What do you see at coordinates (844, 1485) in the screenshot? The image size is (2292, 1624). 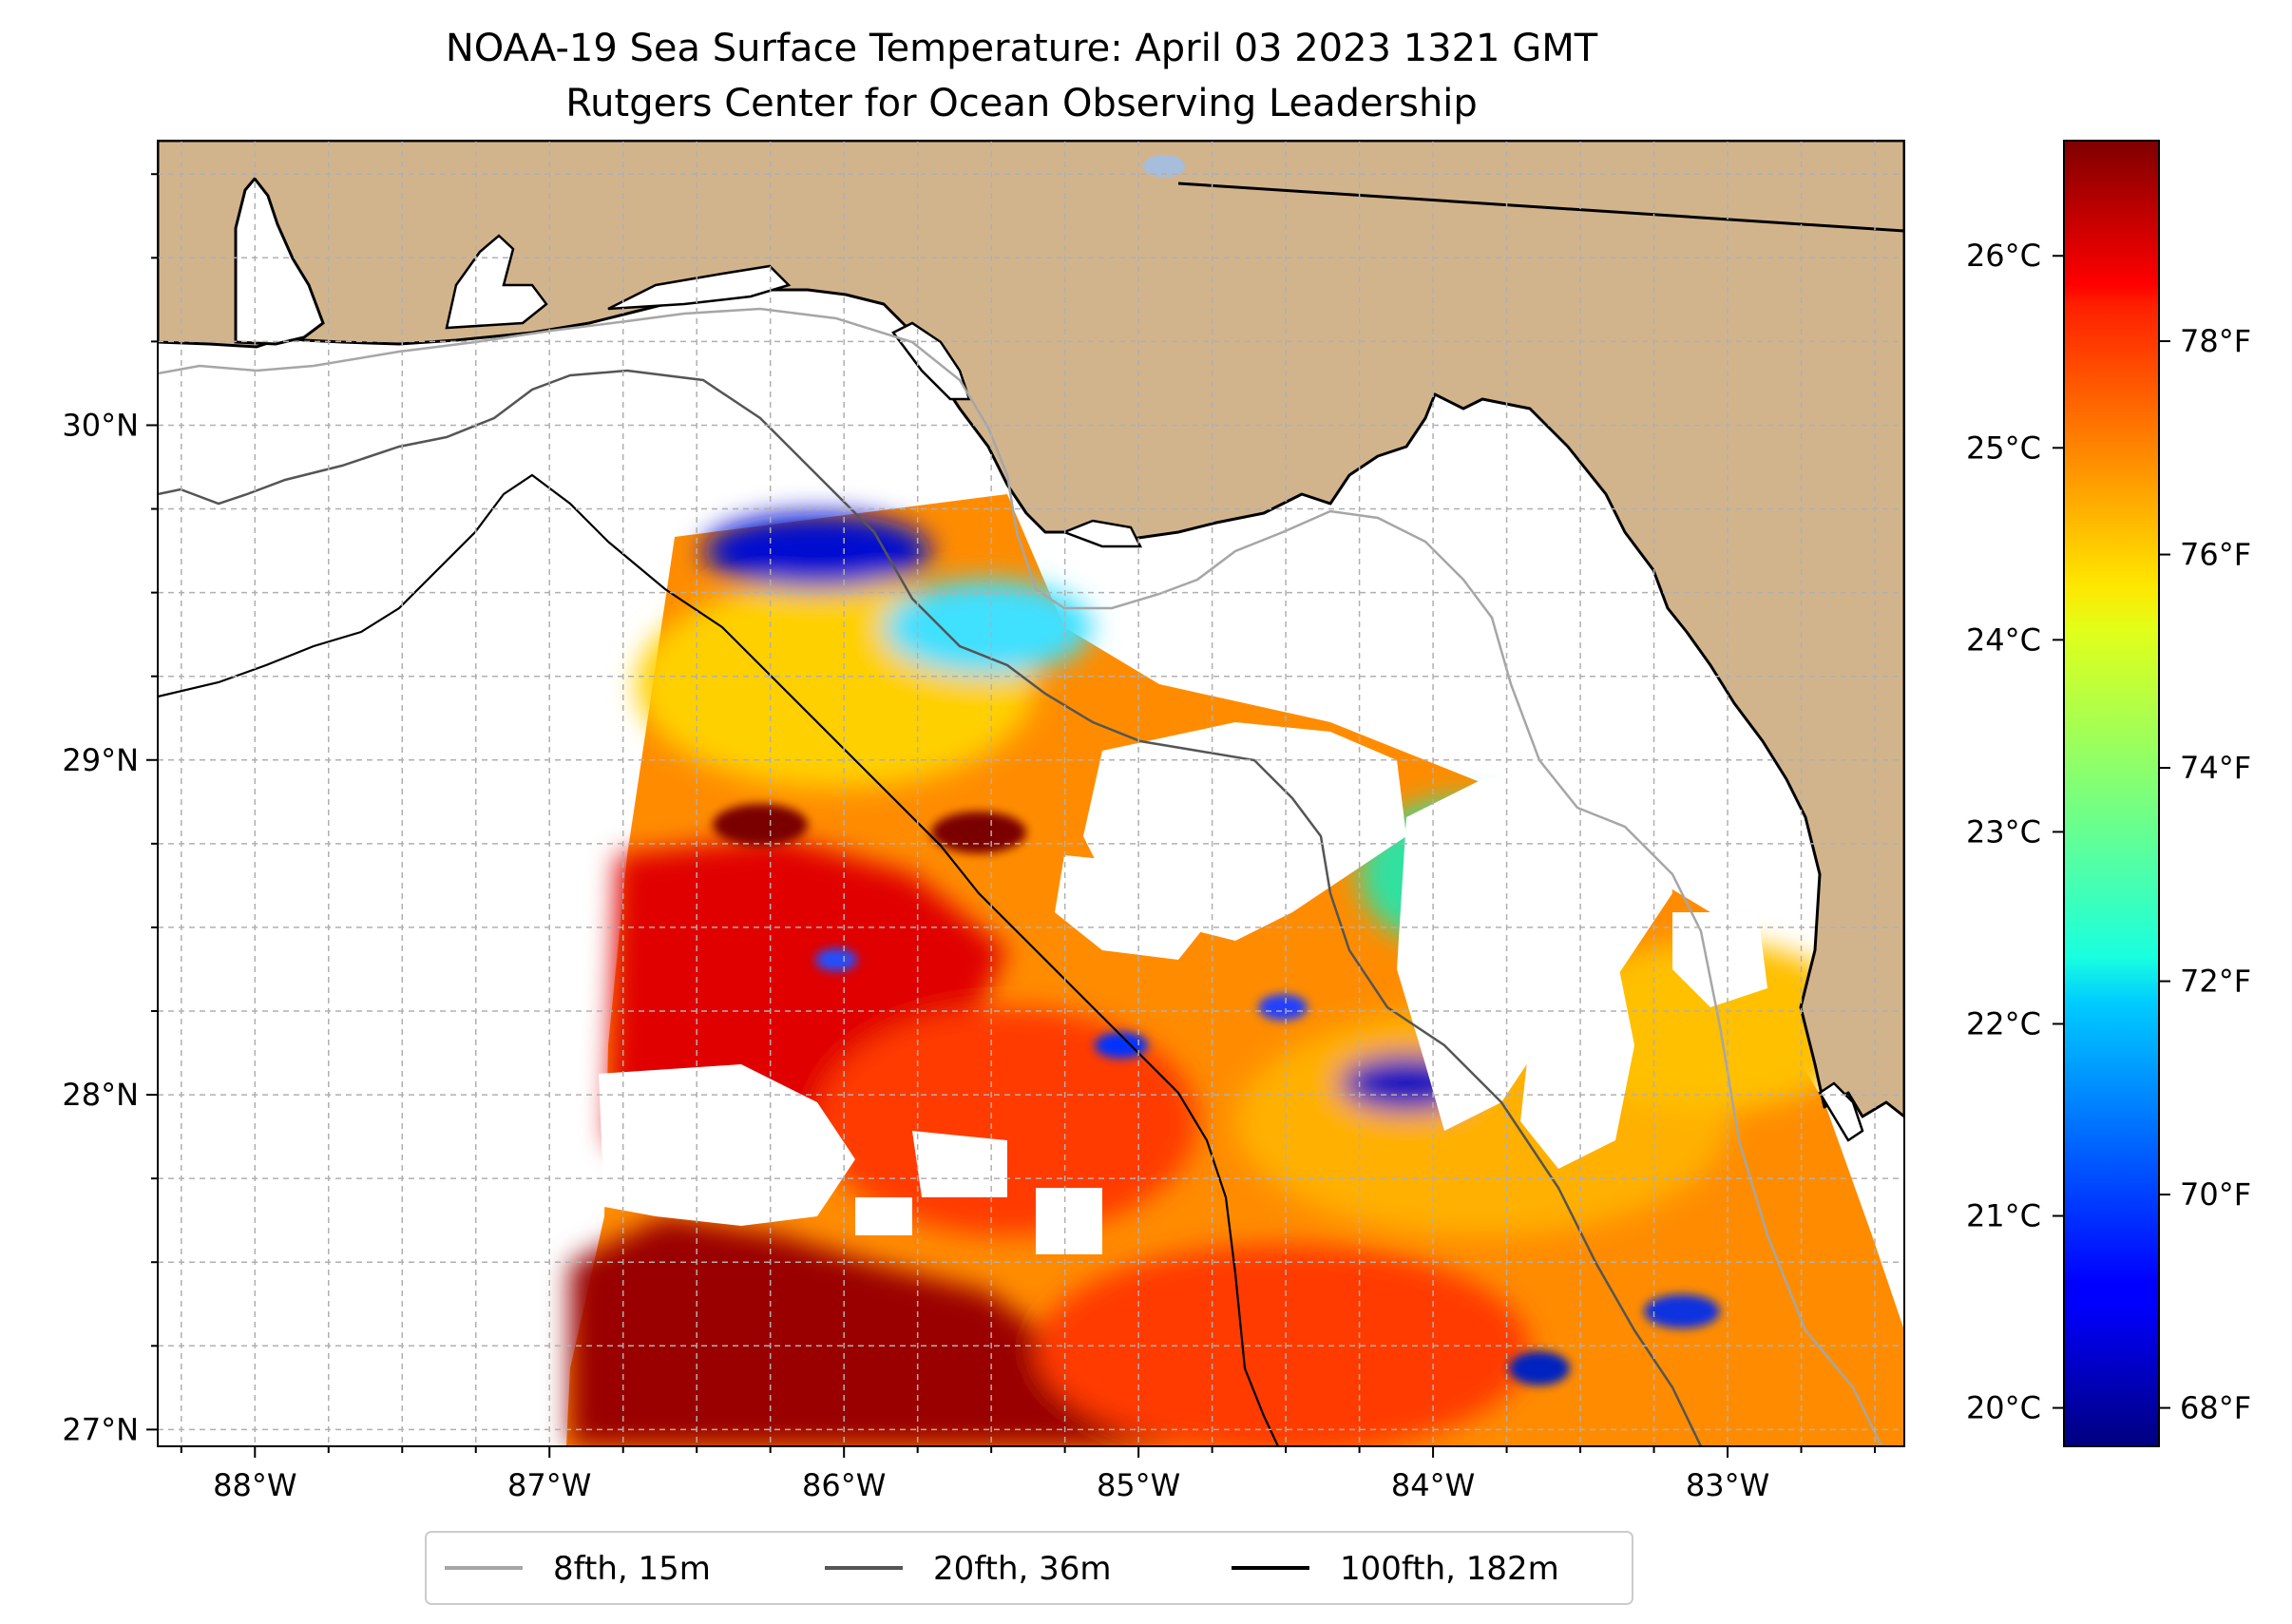 I see `lon-tick-label: 86°W` at bounding box center [844, 1485].